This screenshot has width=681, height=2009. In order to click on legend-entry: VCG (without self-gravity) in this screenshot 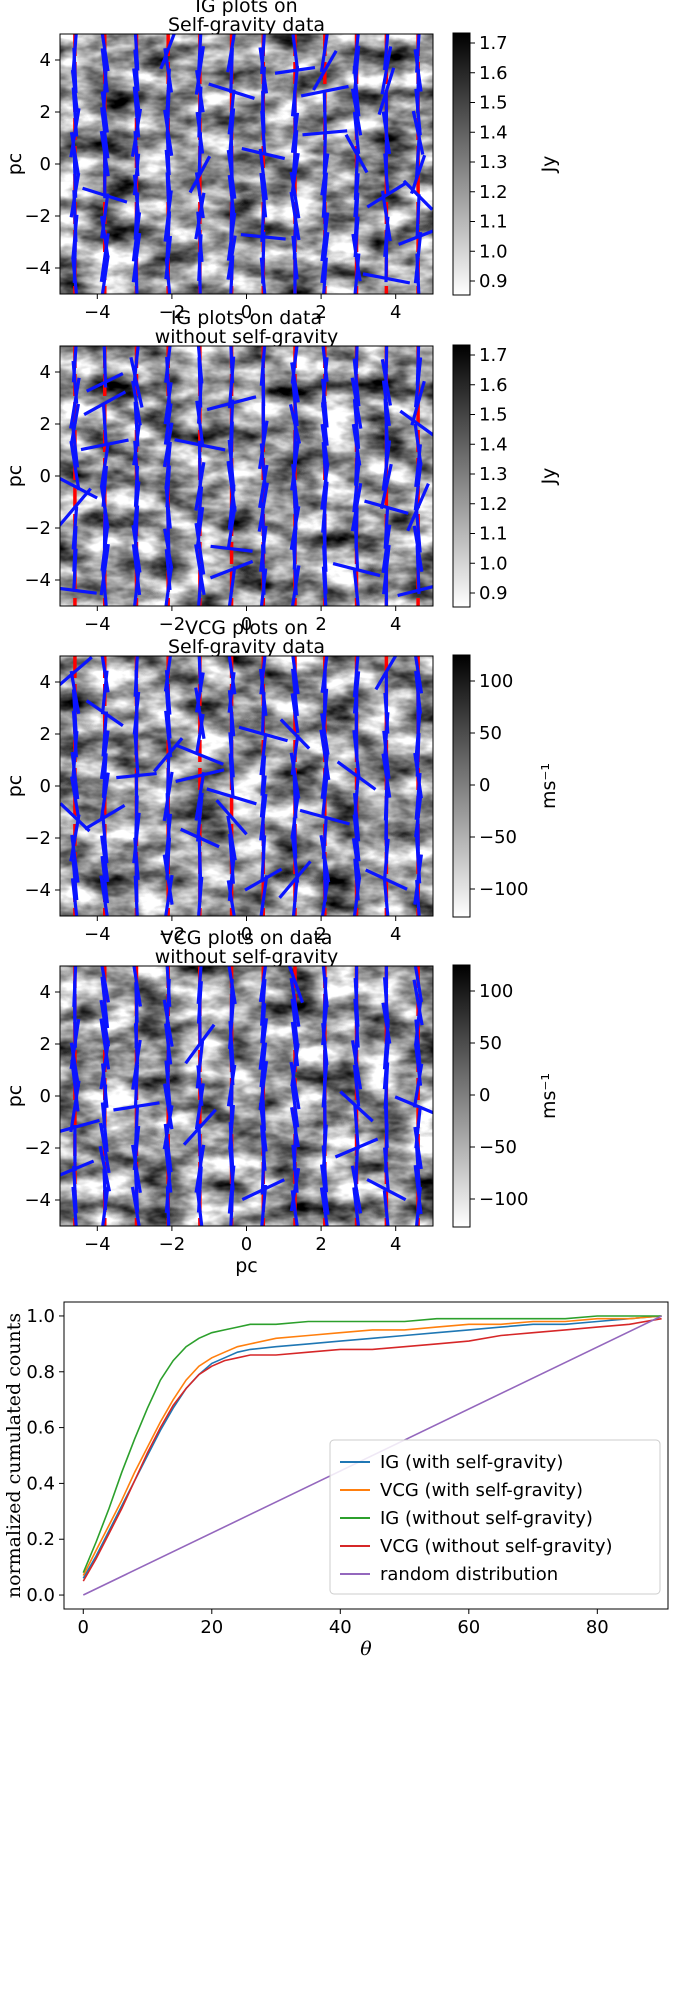, I will do `click(496, 1546)`.